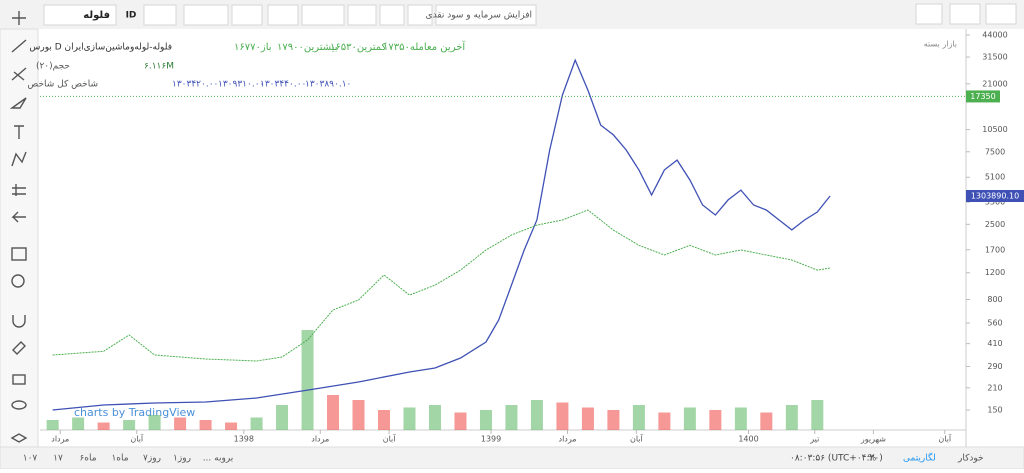  Describe the element at coordinates (100, 48) in the screenshot. I see `instrument-name: بورس D فلوله-لوله‌وماشین‌سازی‌ایران` at that location.